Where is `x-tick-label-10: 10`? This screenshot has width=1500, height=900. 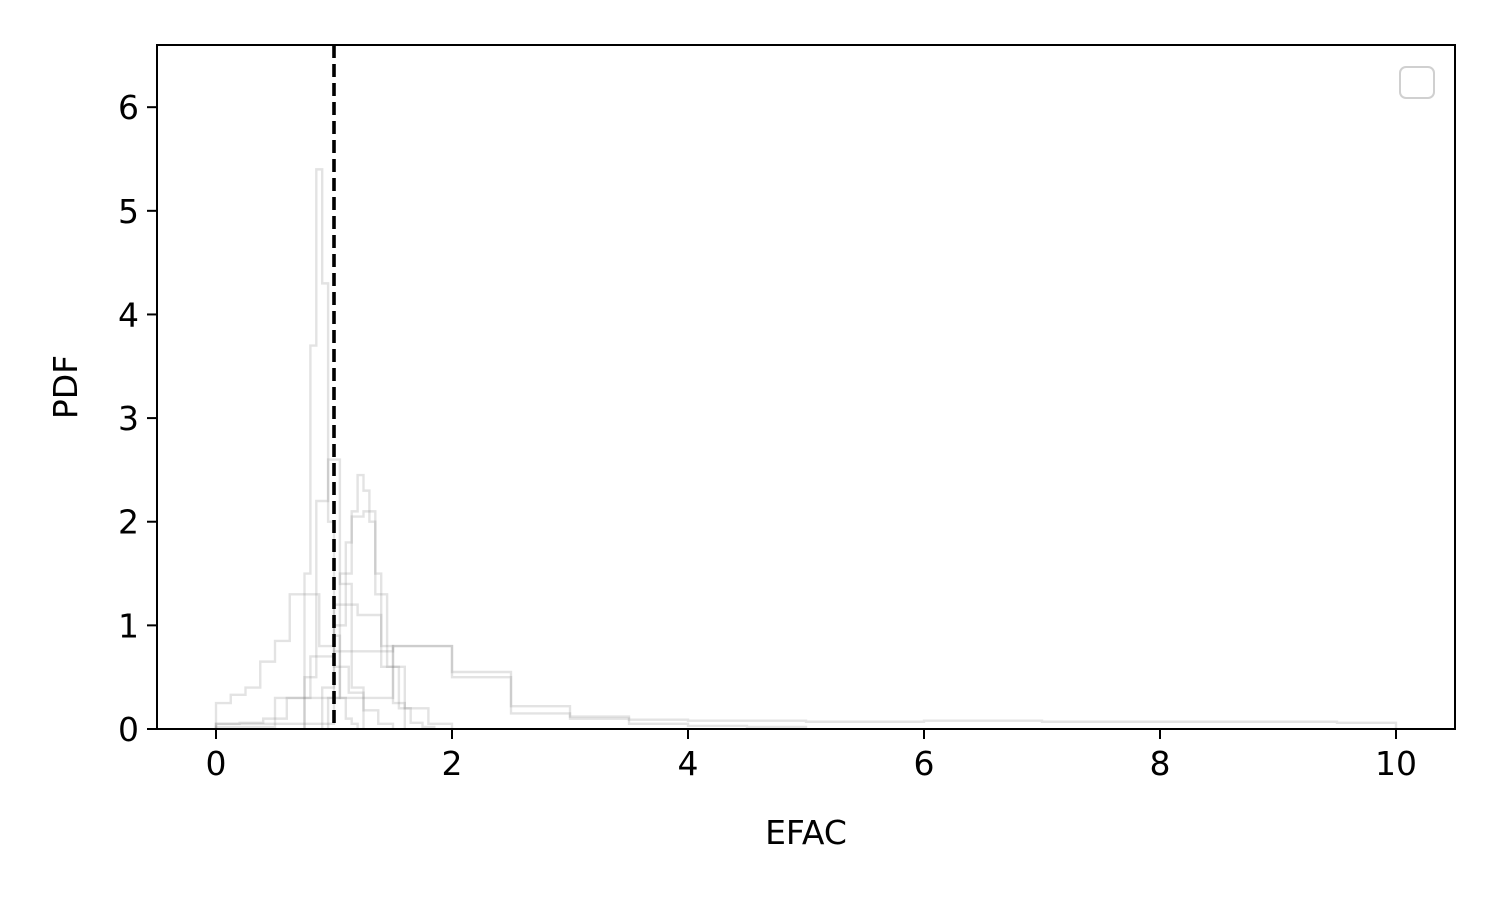
x-tick-label-10: 10 is located at coordinates (1396, 763).